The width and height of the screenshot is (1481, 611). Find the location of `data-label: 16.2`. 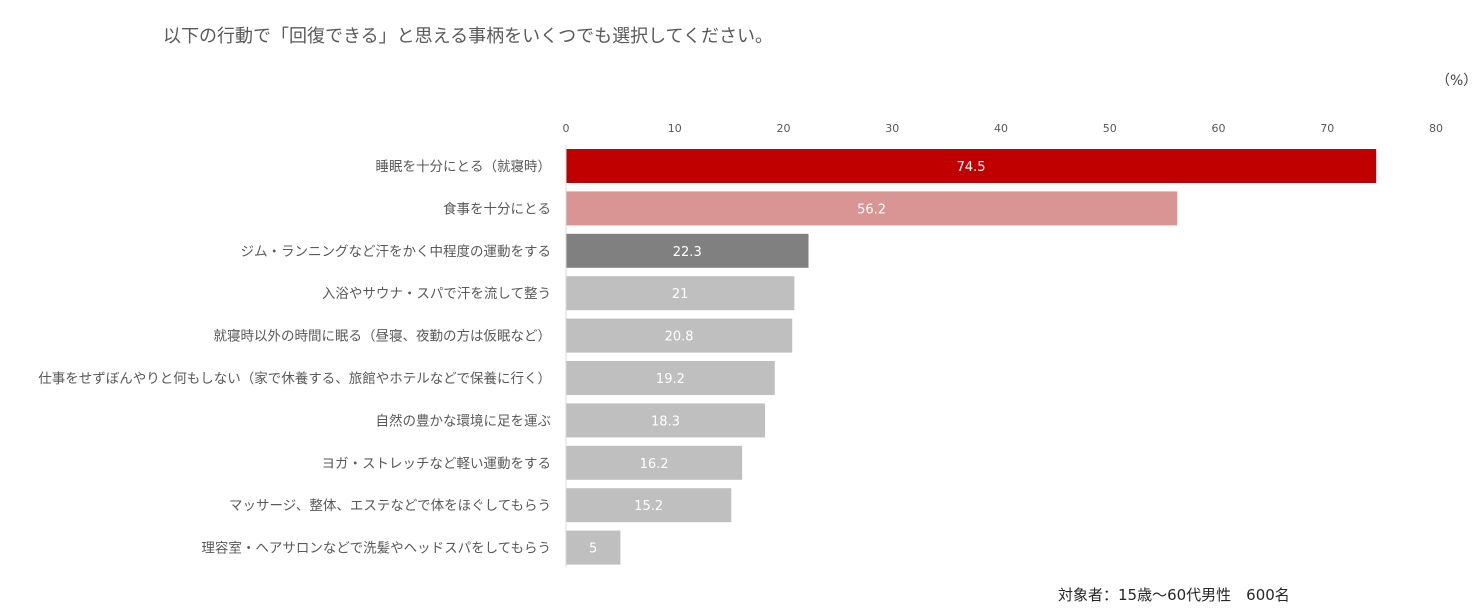

data-label: 16.2 is located at coordinates (654, 464).